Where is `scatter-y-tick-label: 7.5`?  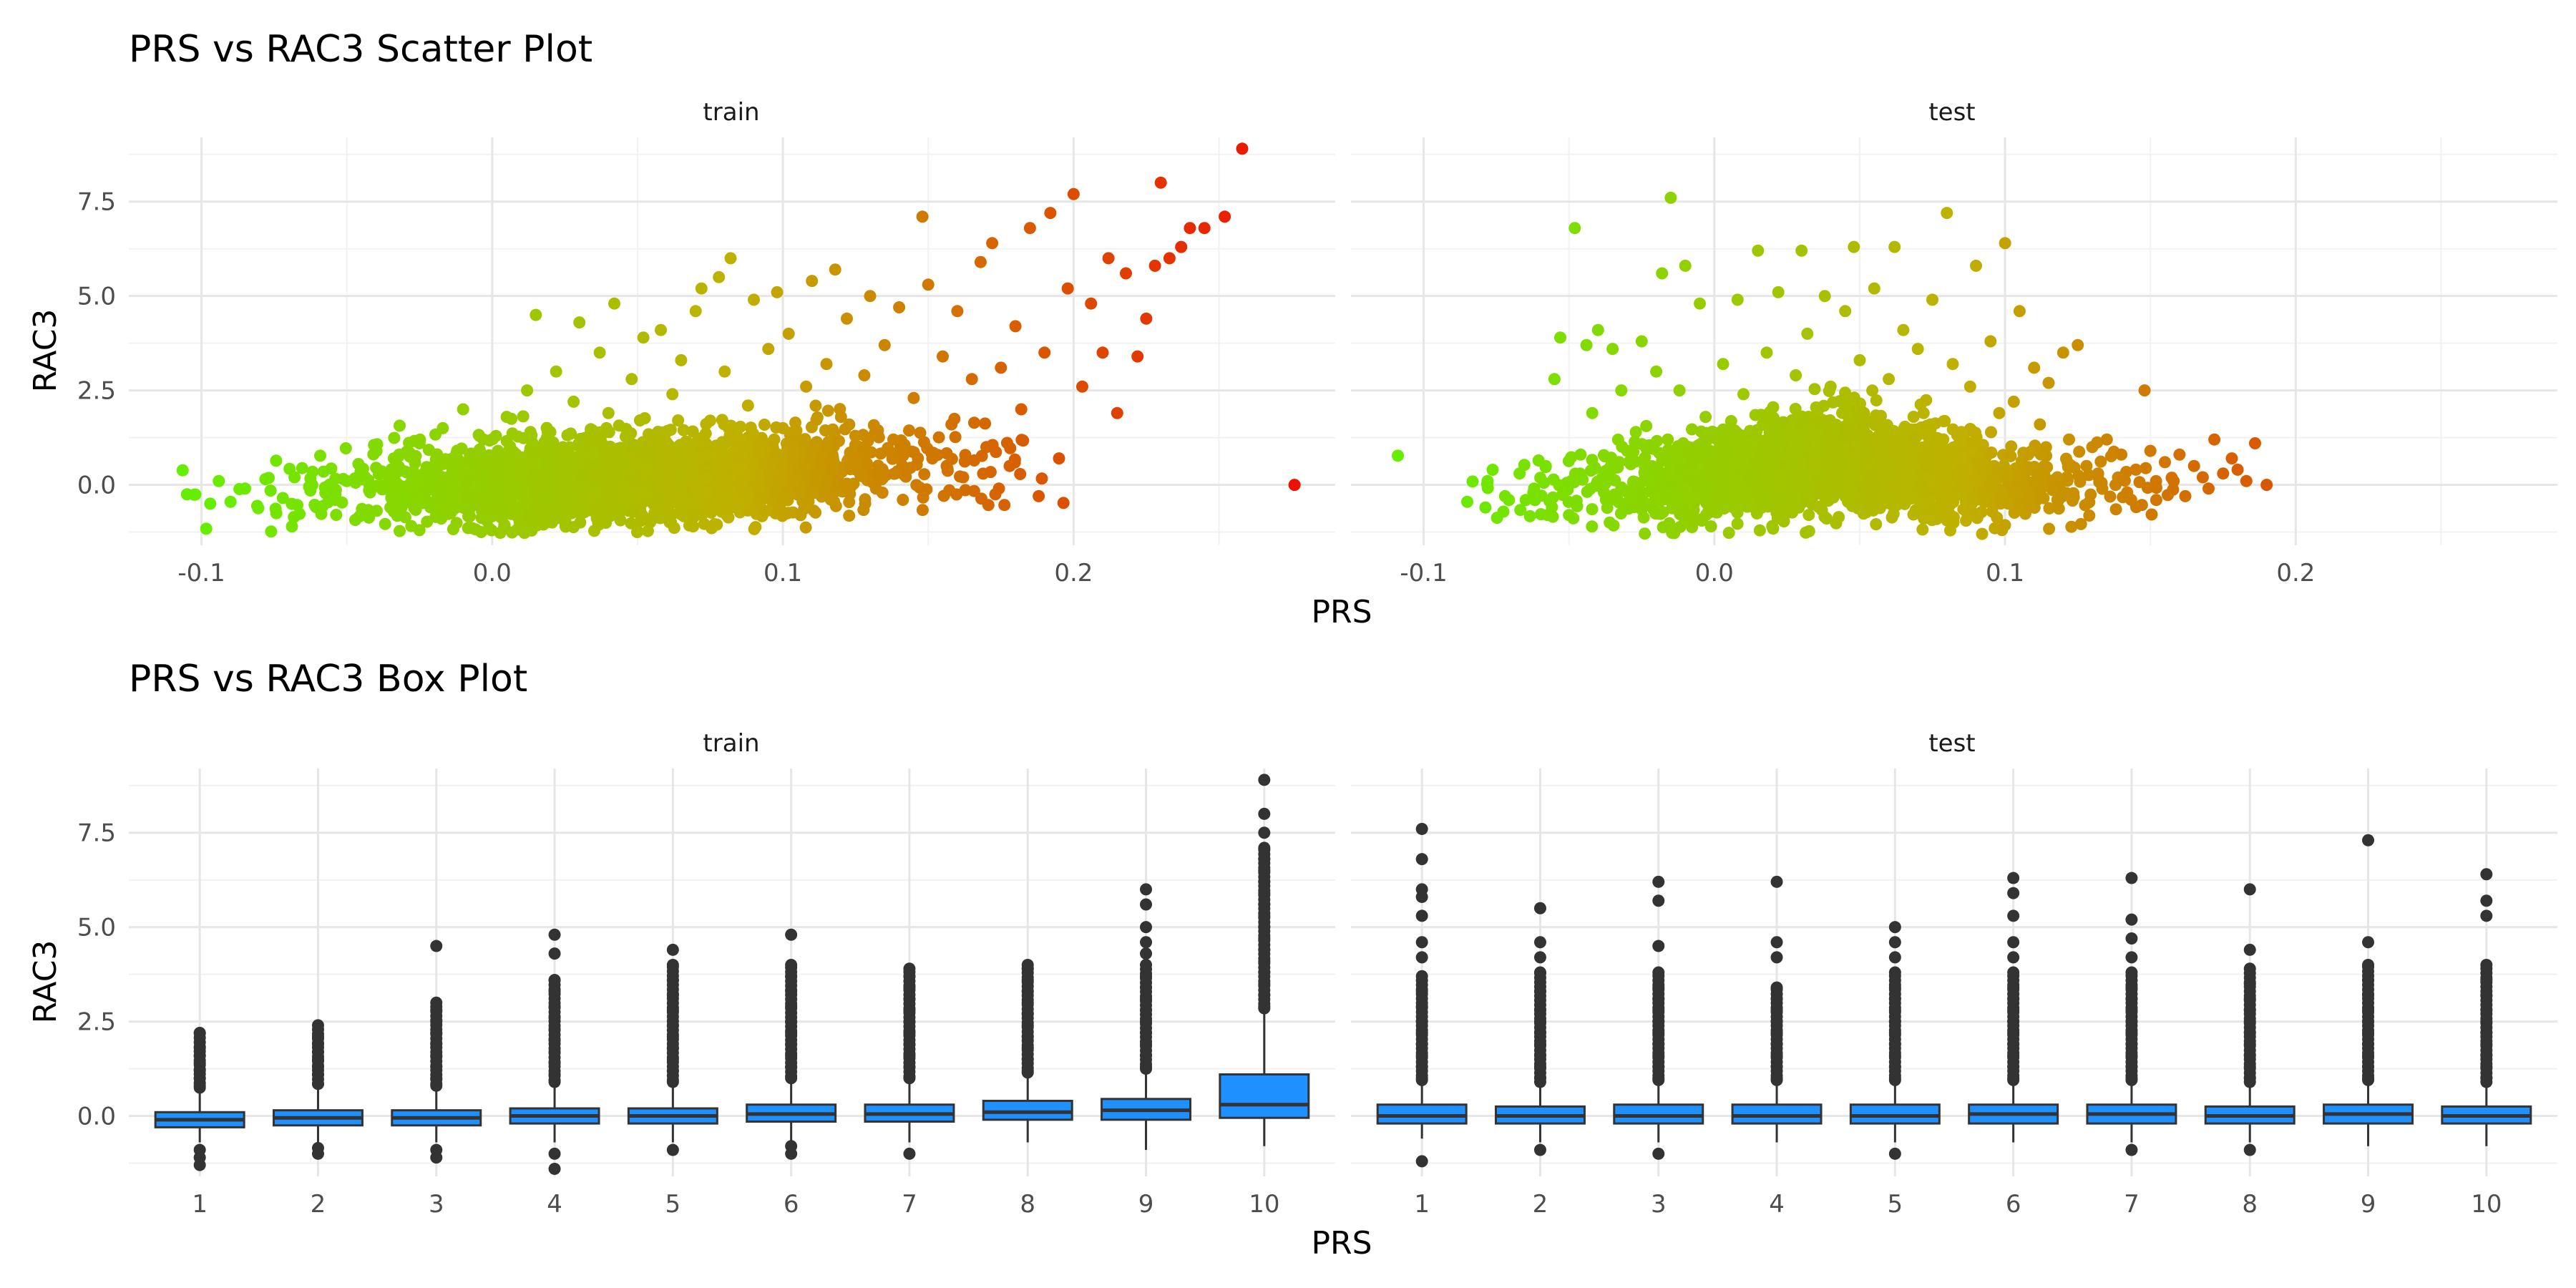
scatter-y-tick-label: 7.5 is located at coordinates (96, 202).